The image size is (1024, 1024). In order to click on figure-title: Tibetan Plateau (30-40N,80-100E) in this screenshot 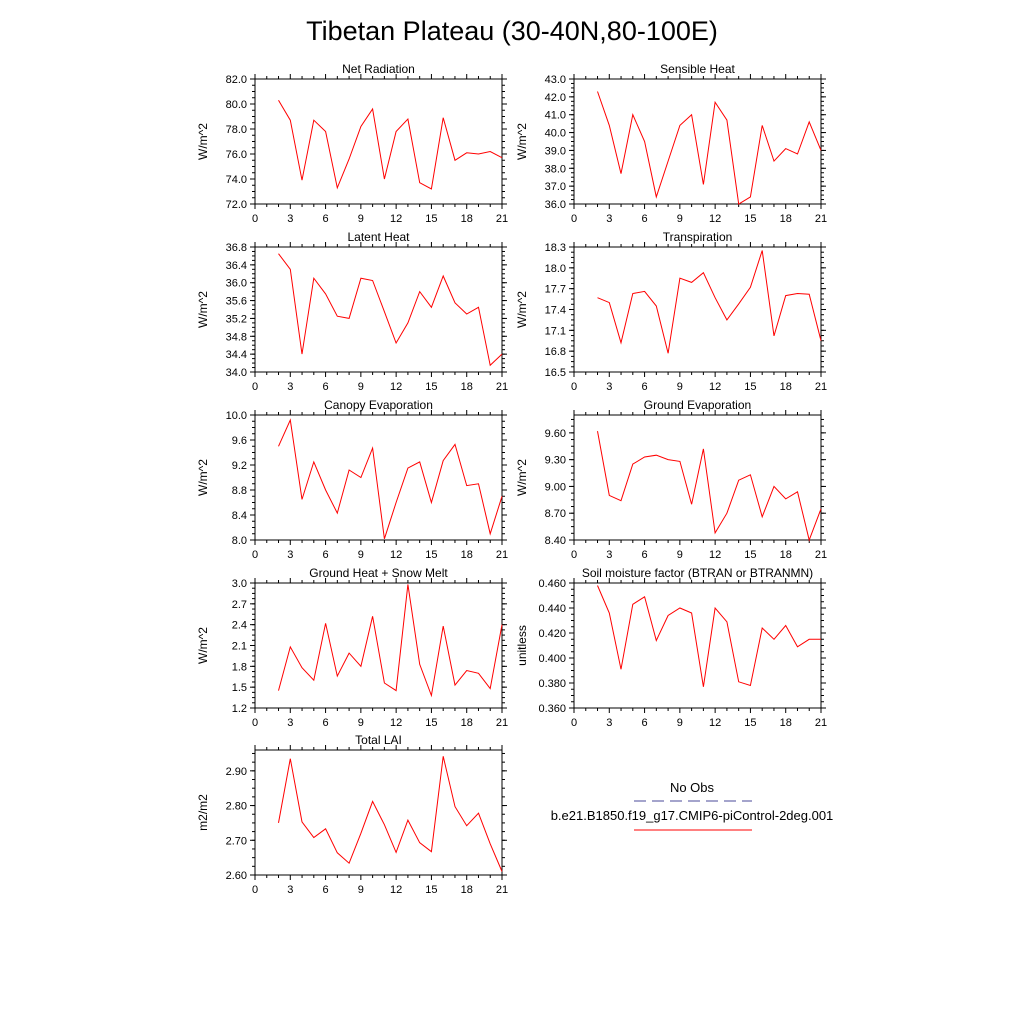, I will do `click(512, 31)`.